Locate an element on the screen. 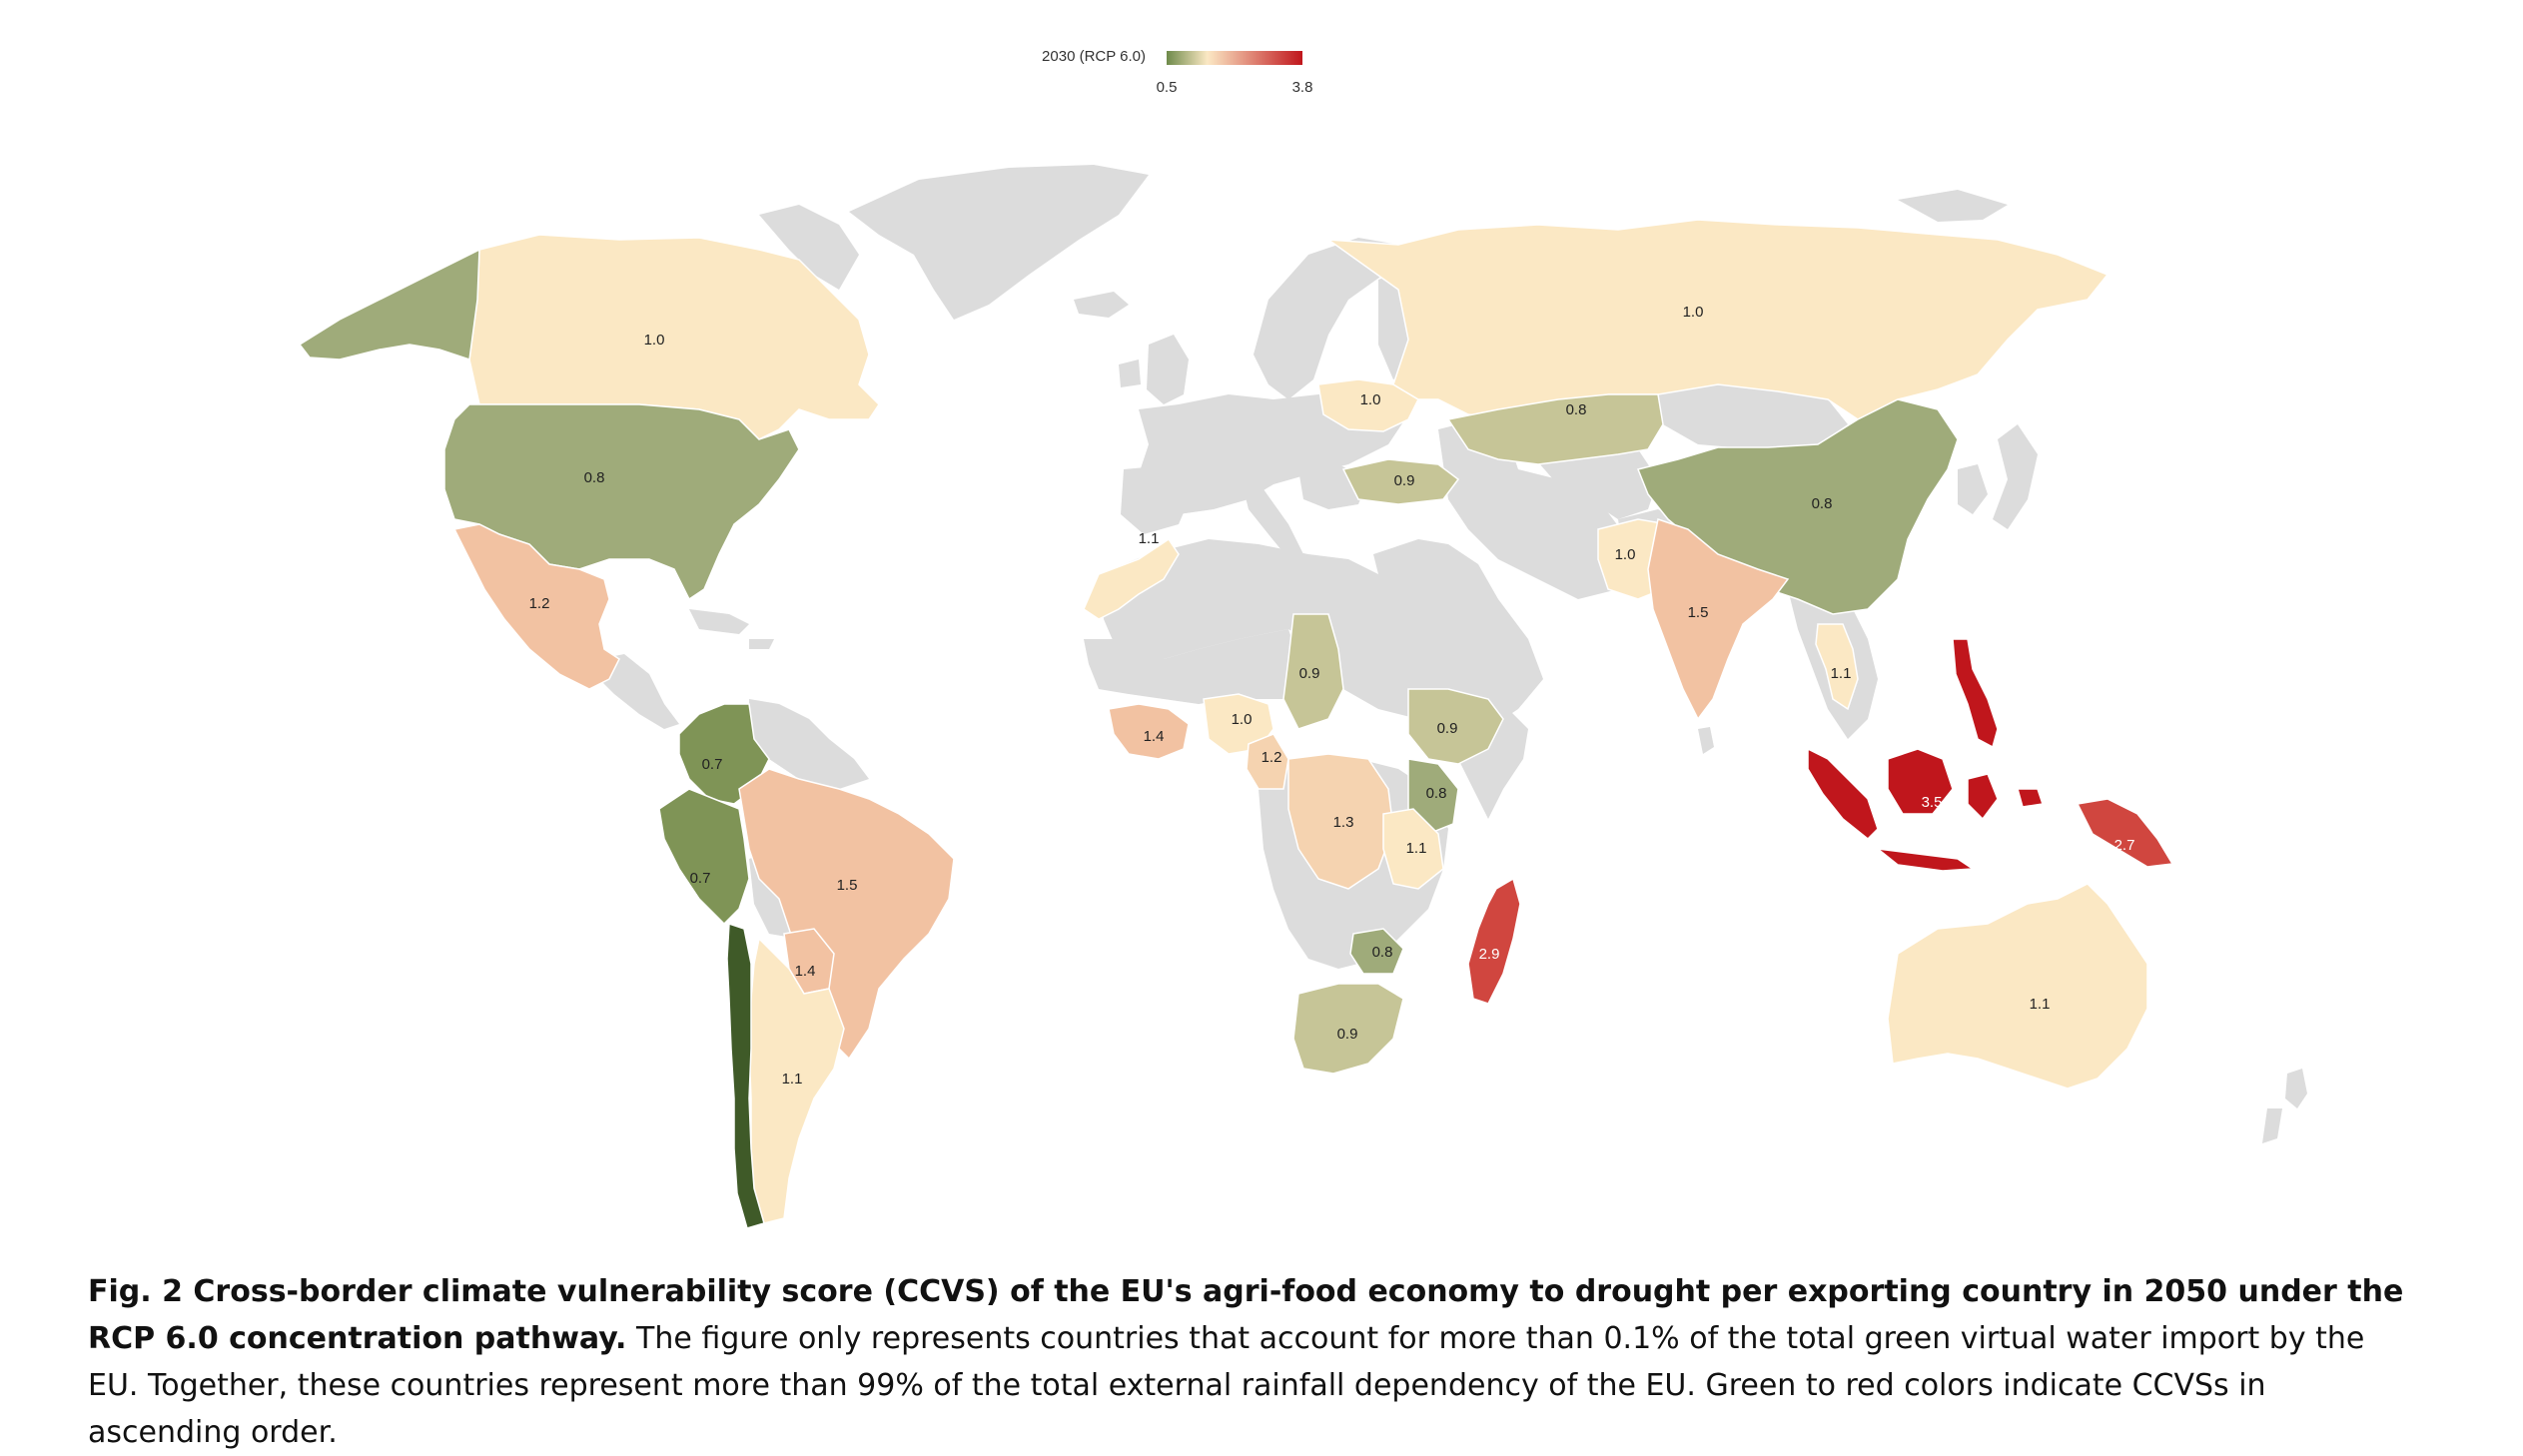 This screenshot has width=2523, height=1456. country-drc is located at coordinates (1341, 821).